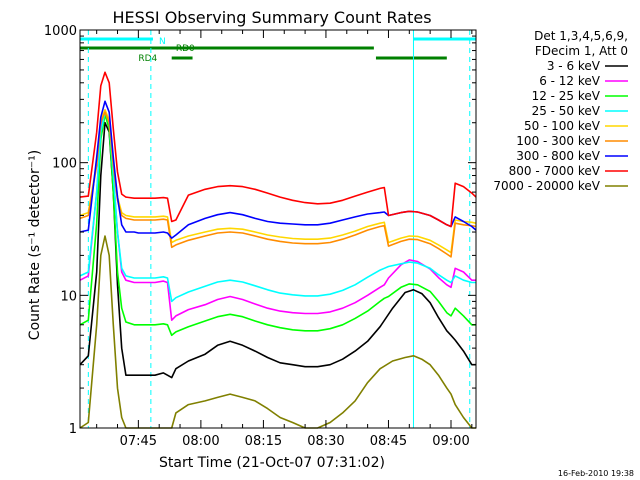 Image resolution: width=640 pixels, height=480 pixels. What do you see at coordinates (68, 296) in the screenshot?
I see `y-tick-label: 10` at bounding box center [68, 296].